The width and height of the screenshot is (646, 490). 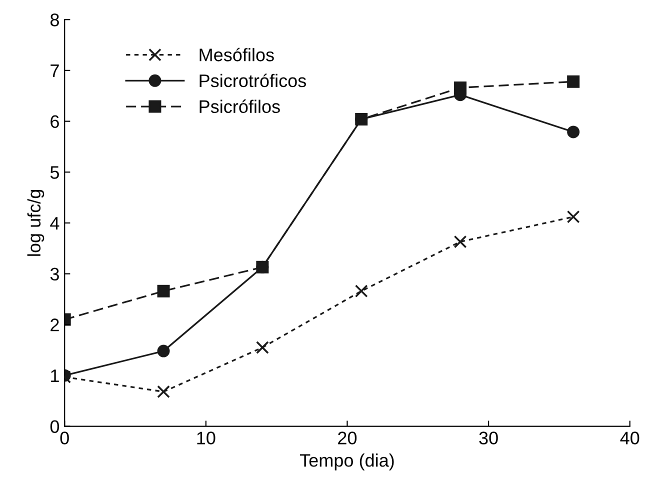 I want to click on x-axis-title: Tempo (dia), so click(x=347, y=462).